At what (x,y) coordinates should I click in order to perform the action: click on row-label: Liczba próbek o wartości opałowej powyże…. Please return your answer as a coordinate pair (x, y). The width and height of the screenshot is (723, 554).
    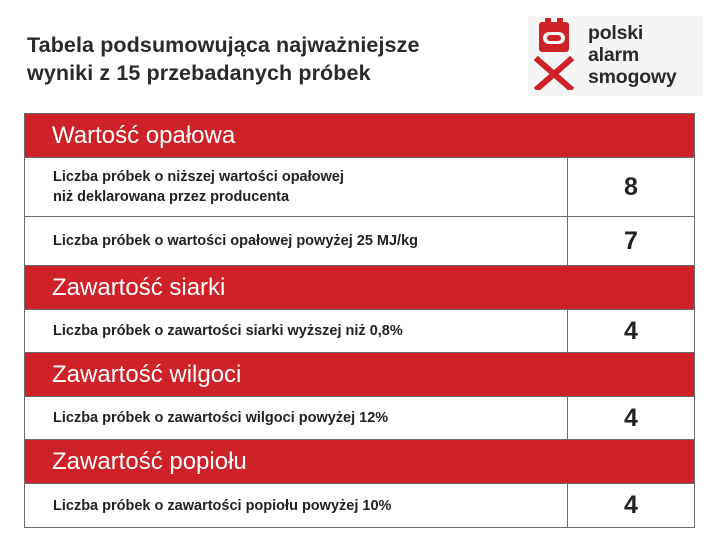
    Looking at the image, I should click on (296, 241).